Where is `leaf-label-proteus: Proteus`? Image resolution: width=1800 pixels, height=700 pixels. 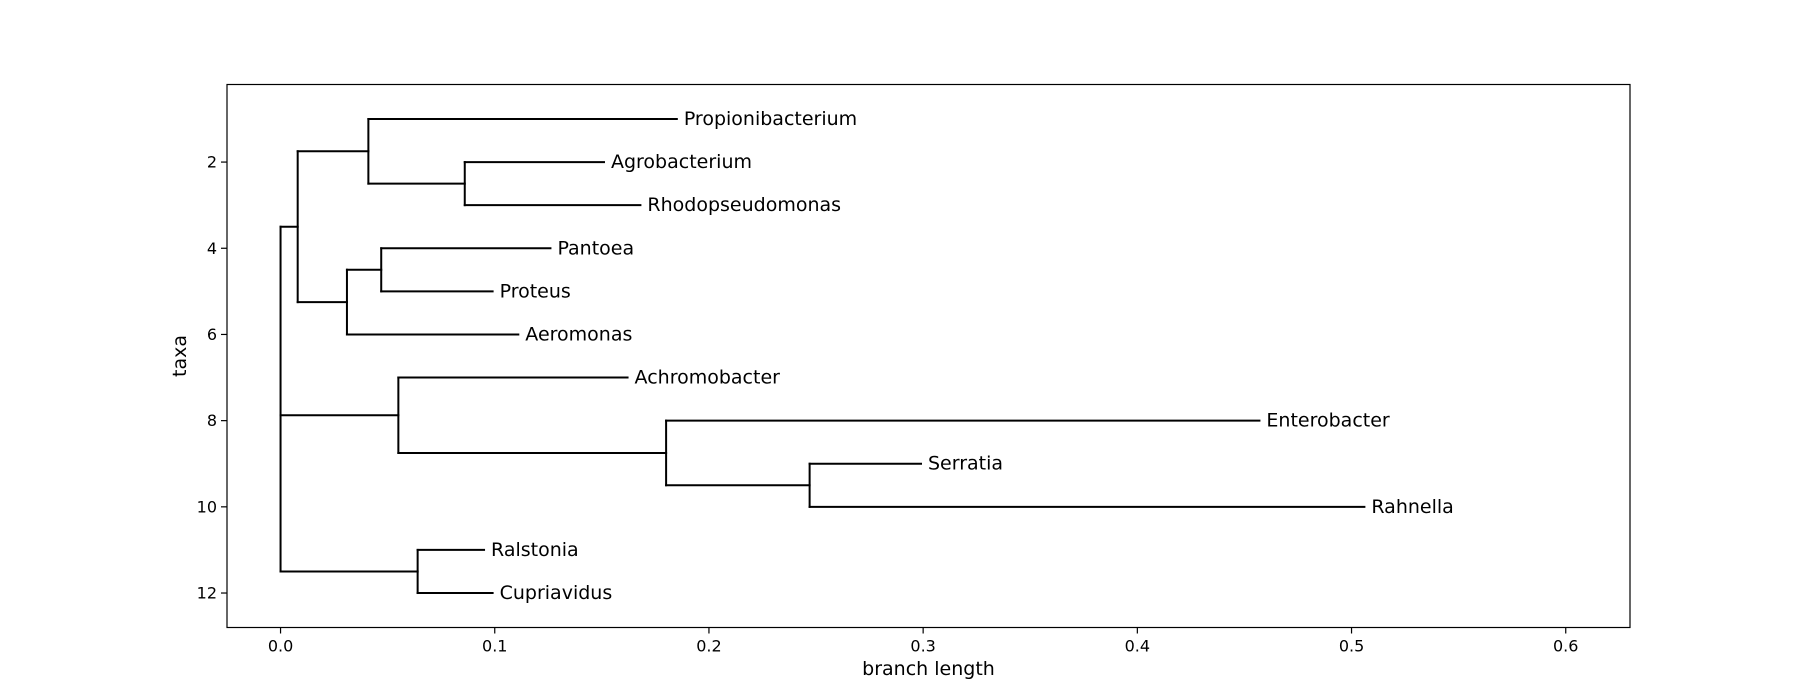 leaf-label-proteus: Proteus is located at coordinates (535, 291).